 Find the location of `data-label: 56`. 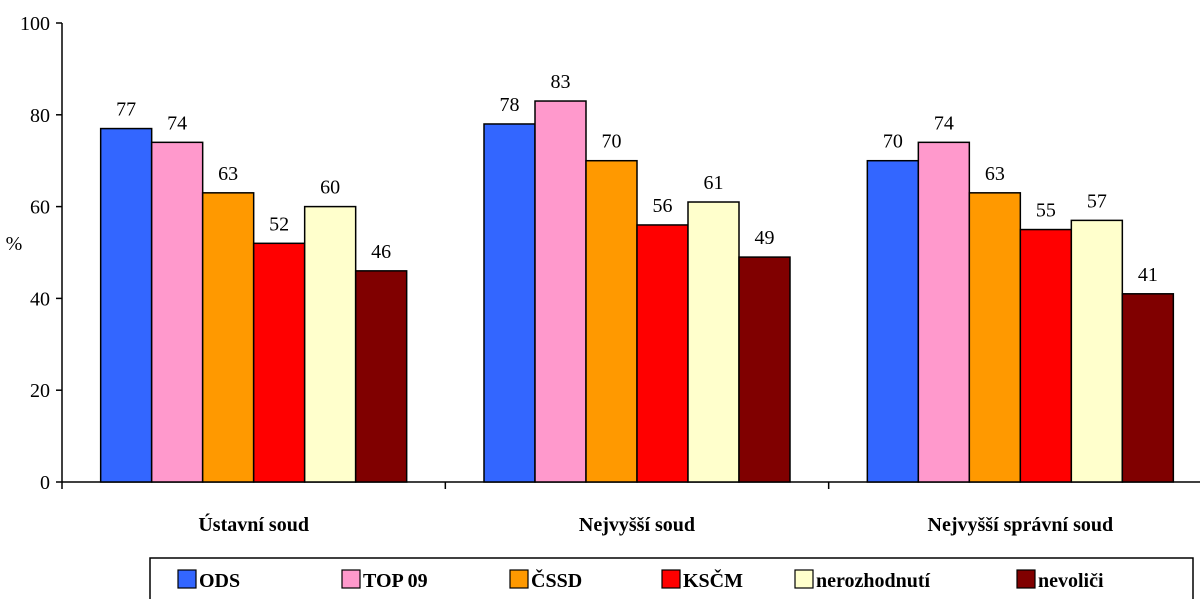

data-label: 56 is located at coordinates (663, 206).